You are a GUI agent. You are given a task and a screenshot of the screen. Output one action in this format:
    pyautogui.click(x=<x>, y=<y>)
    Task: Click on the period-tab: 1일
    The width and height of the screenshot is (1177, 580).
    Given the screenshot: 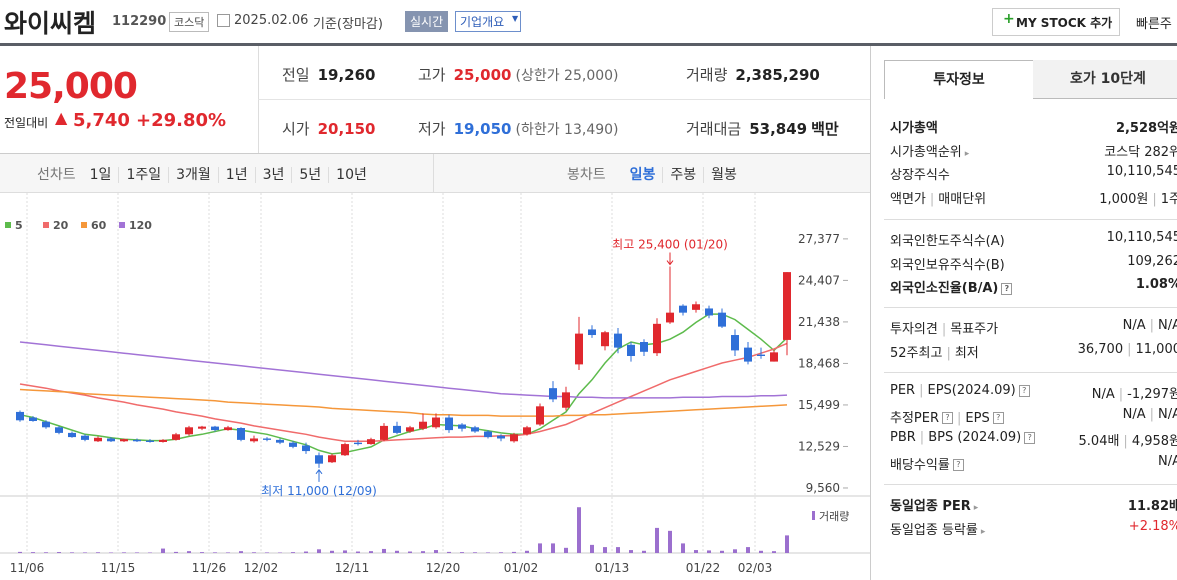 What is the action you would take?
    pyautogui.click(x=100, y=175)
    